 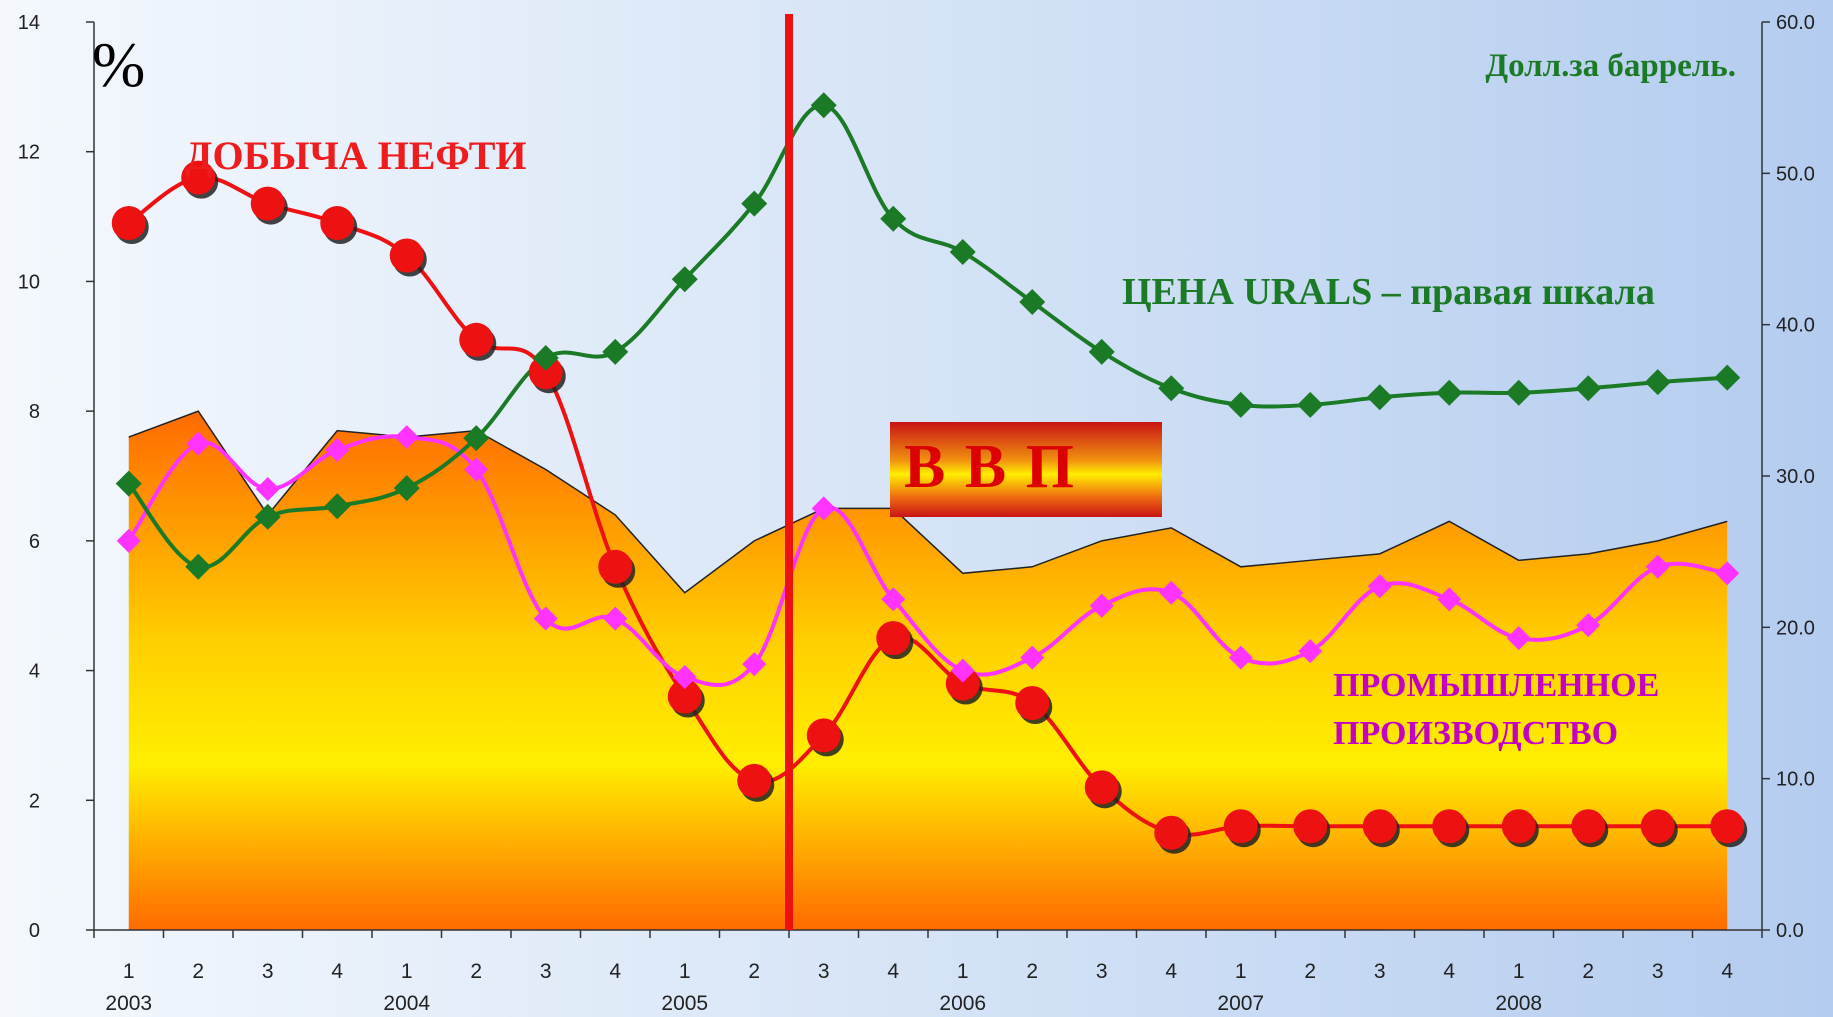 What do you see at coordinates (1790, 931) in the screenshot?
I see `right-axis-tick-label: 0.0` at bounding box center [1790, 931].